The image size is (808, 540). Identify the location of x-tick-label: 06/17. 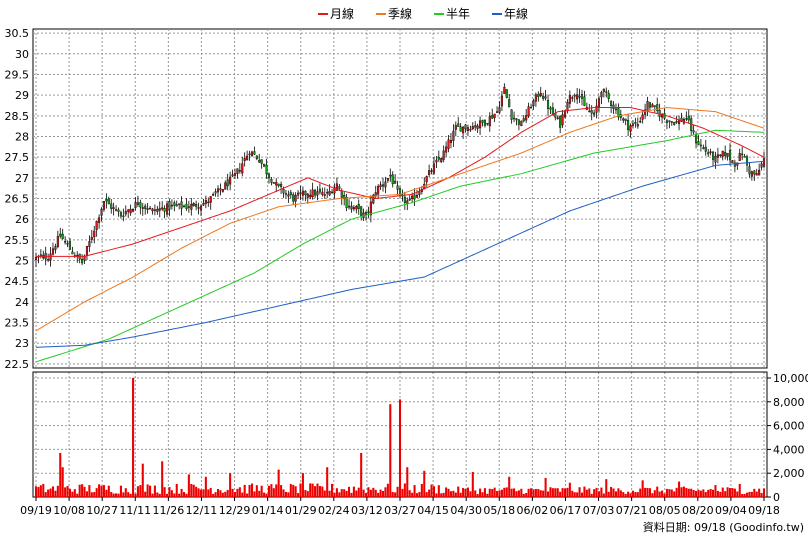
(566, 510).